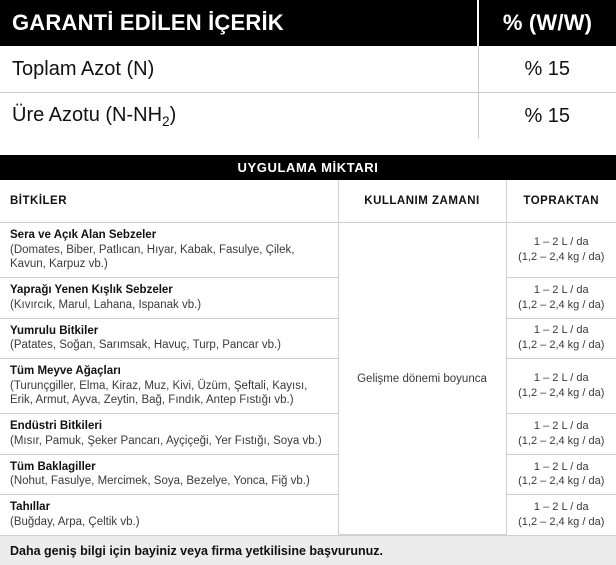 The image size is (616, 565). What do you see at coordinates (547, 69) in the screenshot?
I see `nutrient-value-total-nitrogen: % 15` at bounding box center [547, 69].